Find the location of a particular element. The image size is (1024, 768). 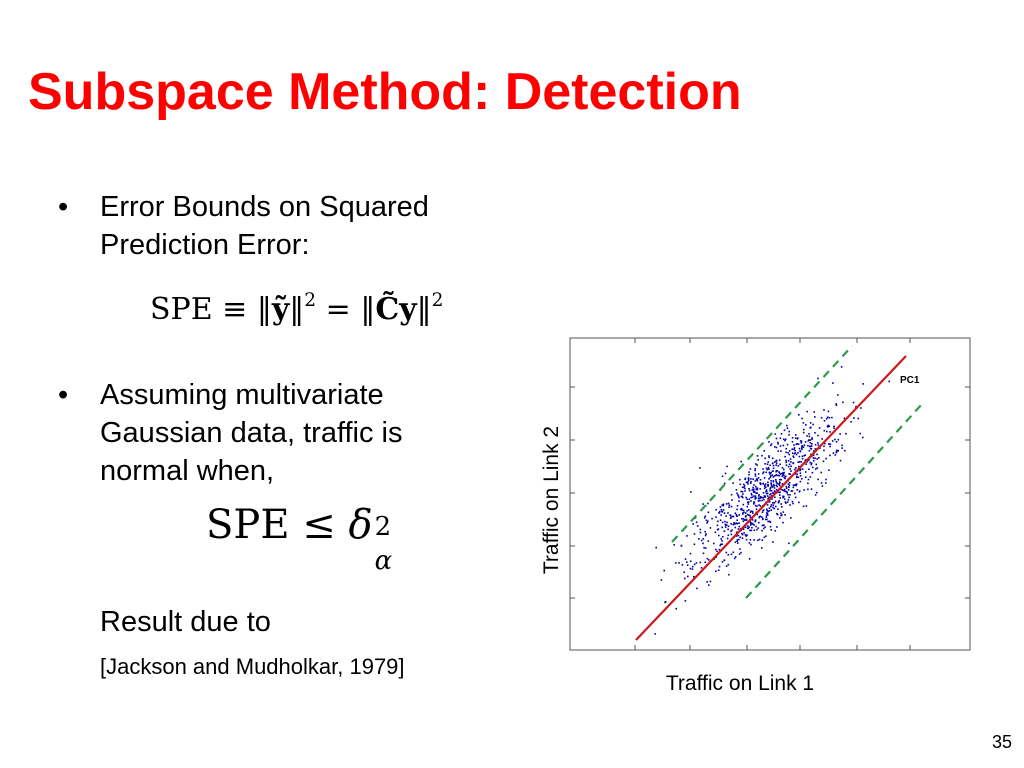

bullet-line: Error Bounds on Squared is located at coordinates (264, 207).